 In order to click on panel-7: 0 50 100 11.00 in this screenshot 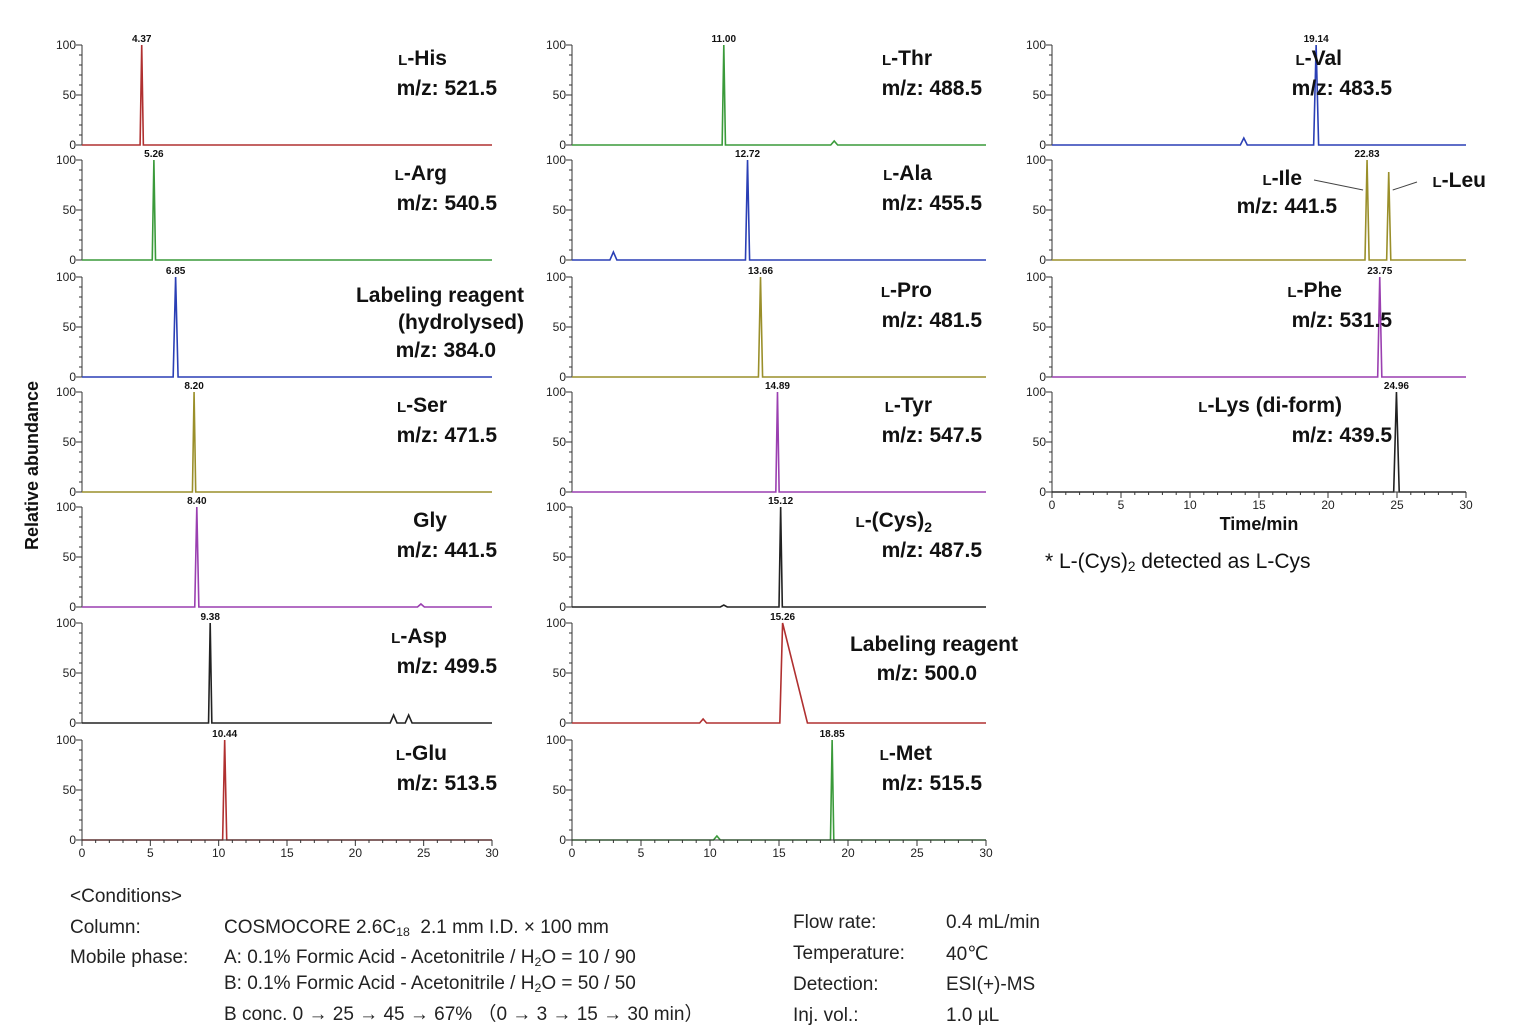, I will do `click(766, 93)`.